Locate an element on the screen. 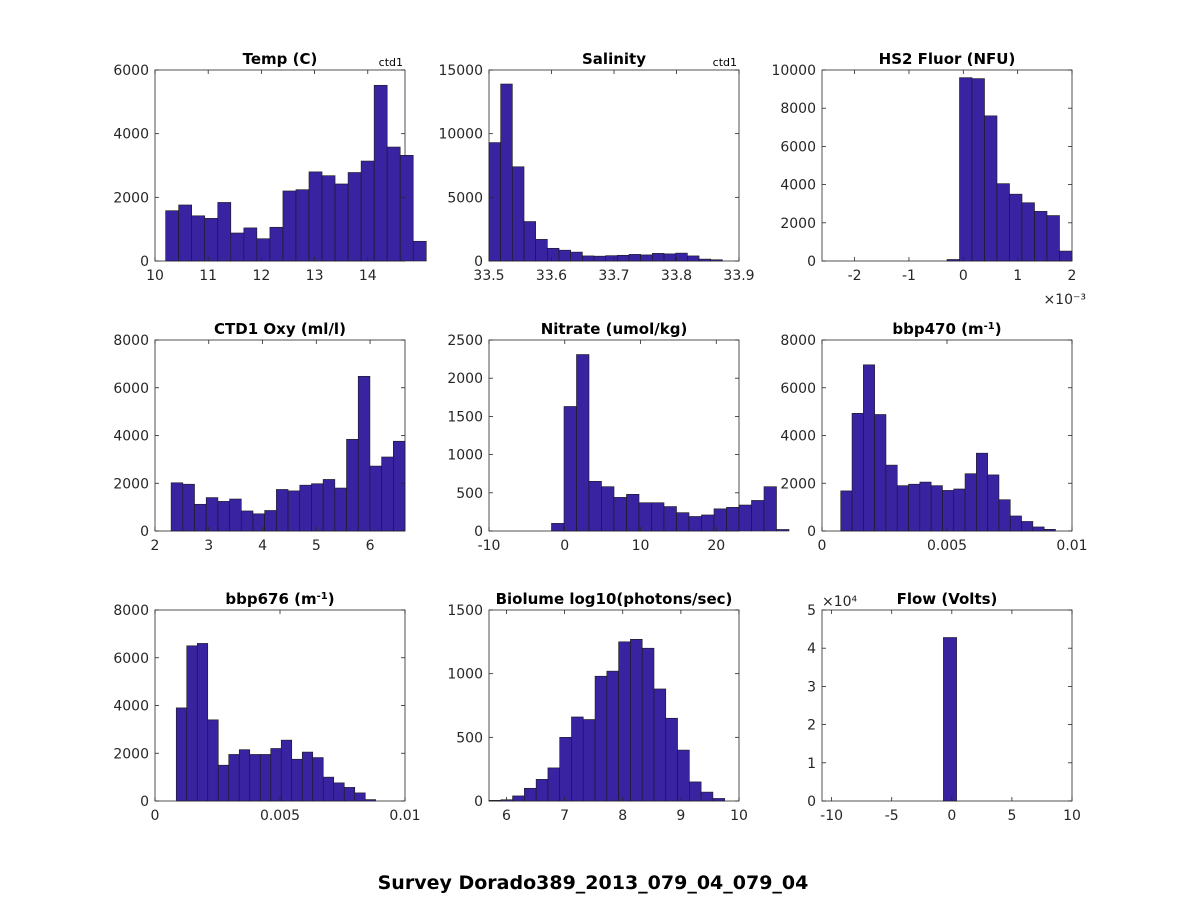  y-tick-label: 5 is located at coordinates (811, 611).